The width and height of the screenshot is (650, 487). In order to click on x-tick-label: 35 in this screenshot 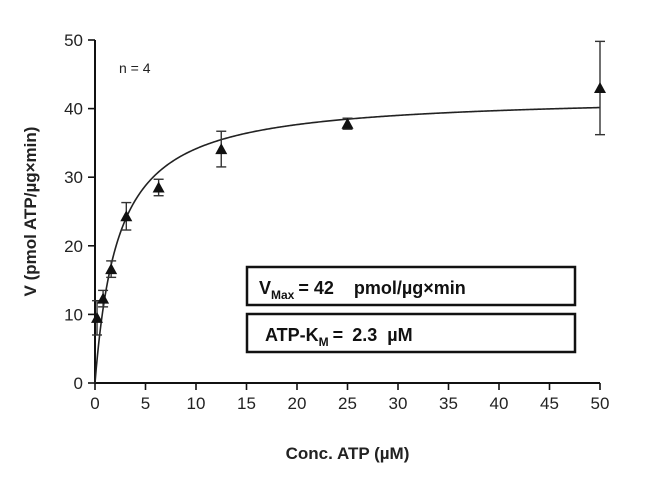, I will do `click(448, 403)`.